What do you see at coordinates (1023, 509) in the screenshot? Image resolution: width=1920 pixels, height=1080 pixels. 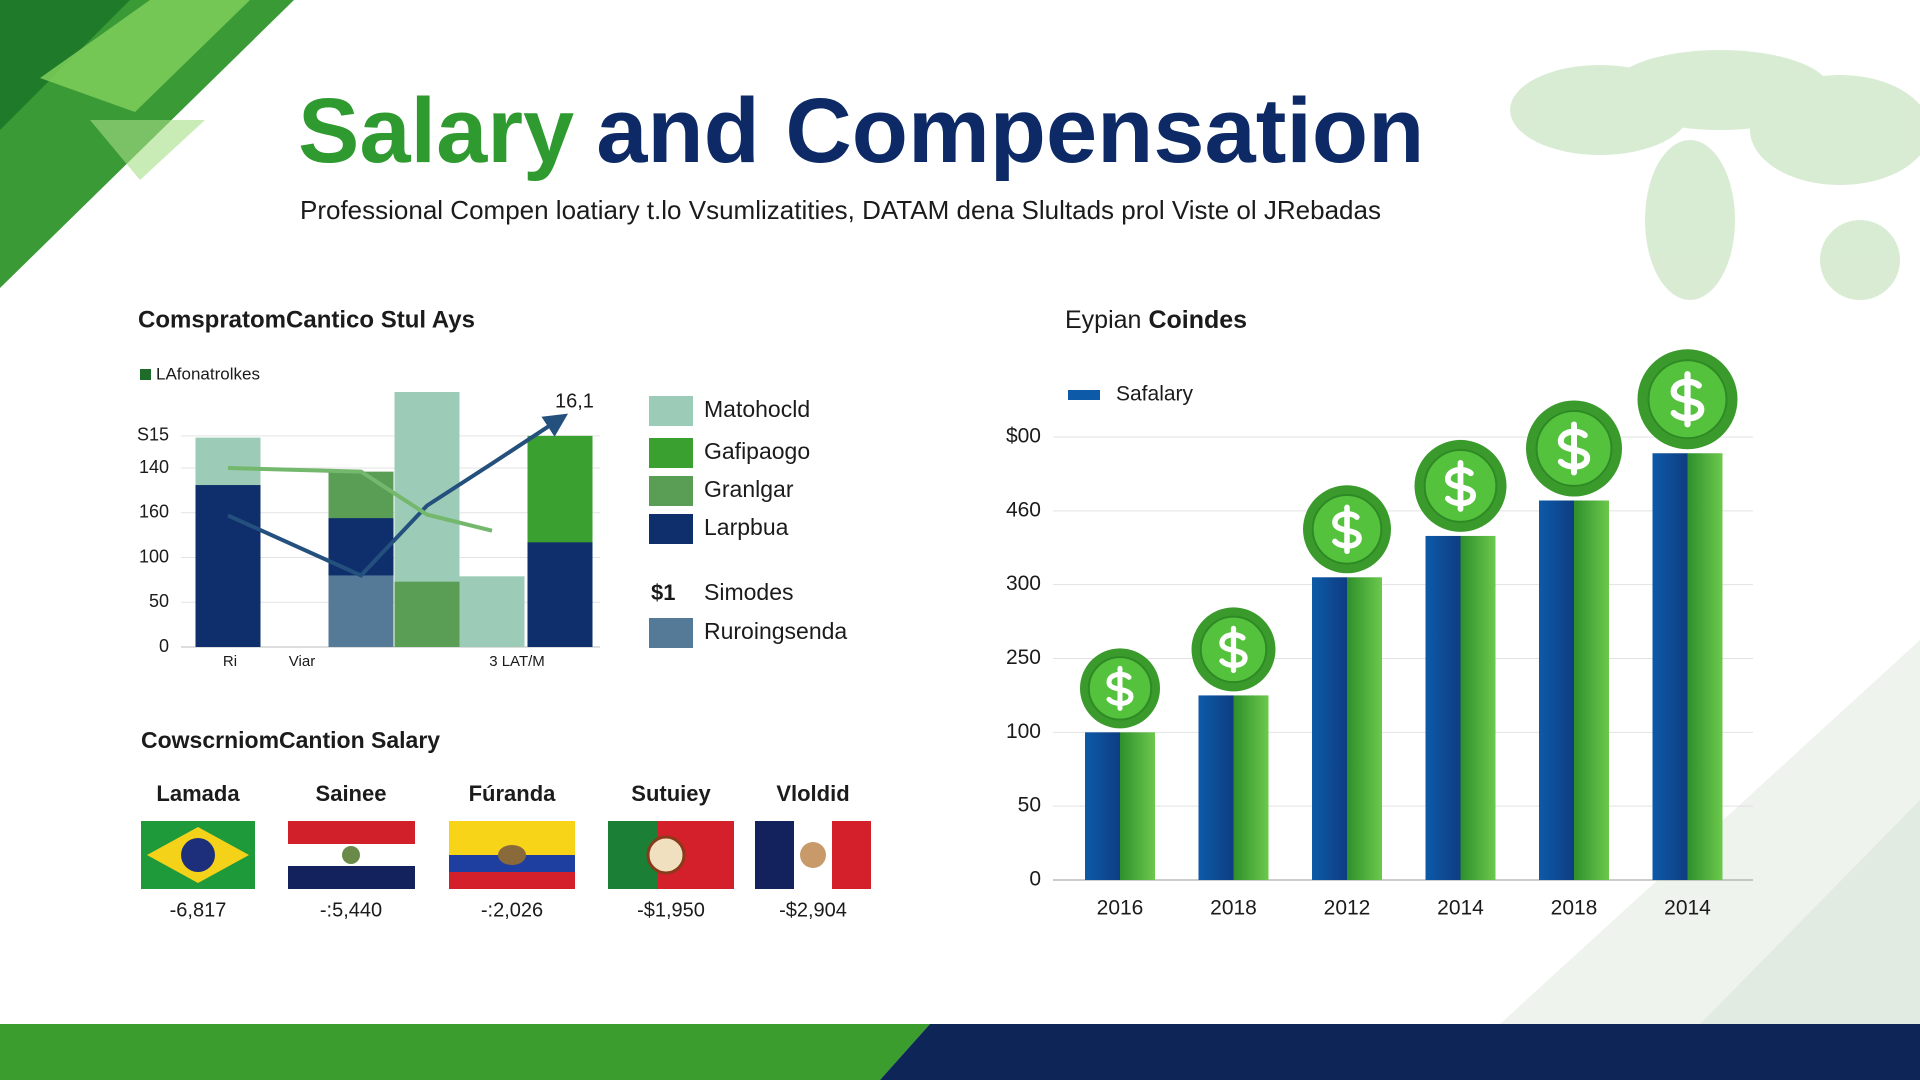 I see `y-tick-label: 460` at bounding box center [1023, 509].